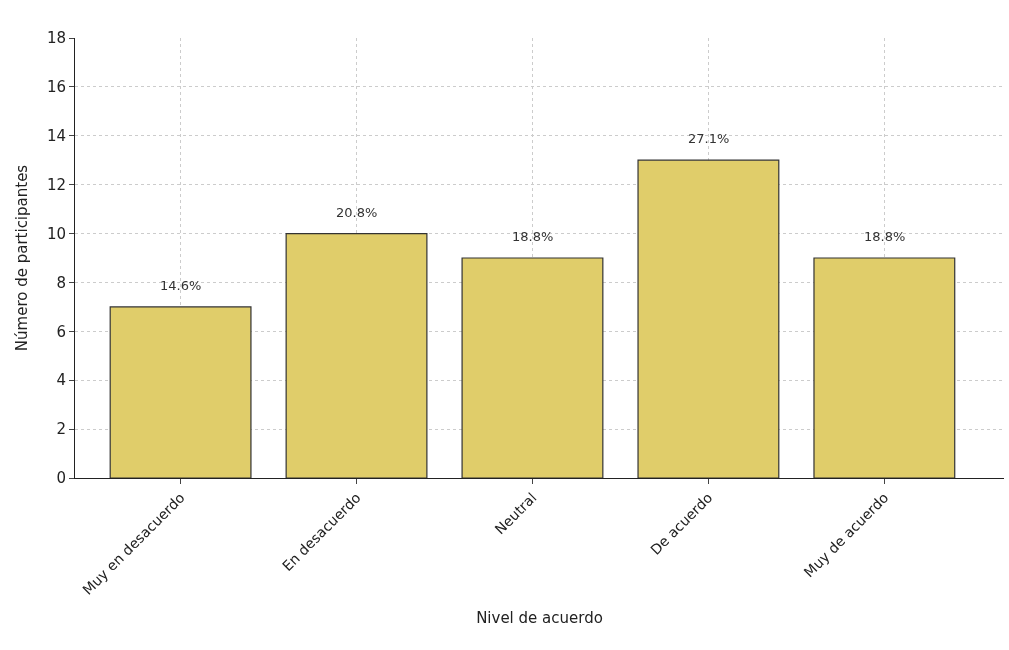  Describe the element at coordinates (22, 258) in the screenshot. I see `y-axis-title: Número de participantes` at that location.